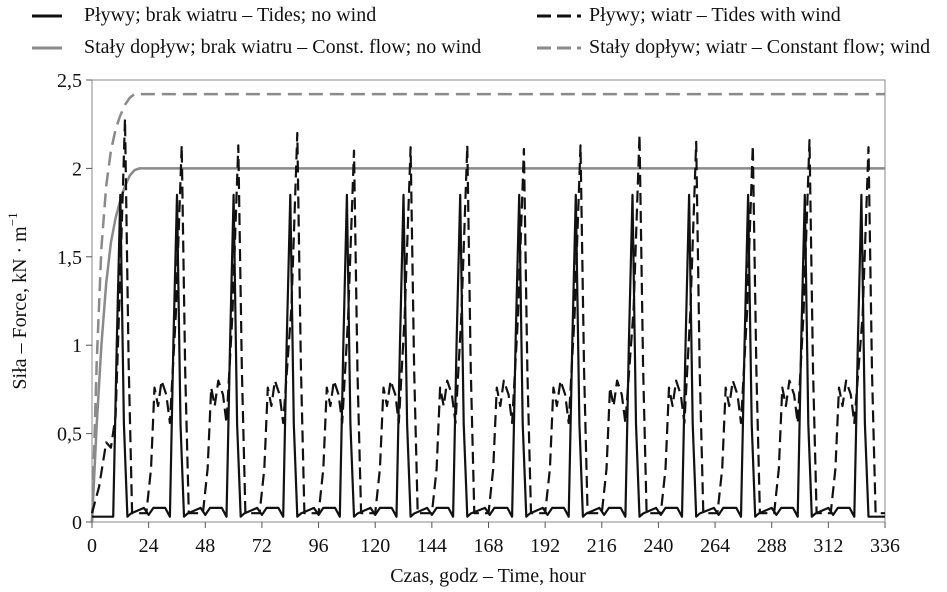 This screenshot has height=592, width=947. I want to click on x-tick-label: 336, so click(885, 546).